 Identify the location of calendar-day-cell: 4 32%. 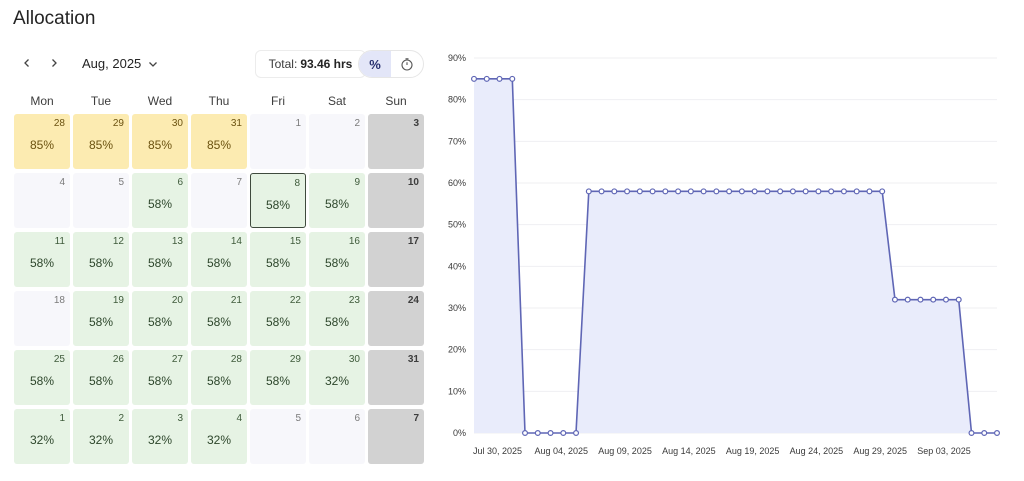
(219, 436).